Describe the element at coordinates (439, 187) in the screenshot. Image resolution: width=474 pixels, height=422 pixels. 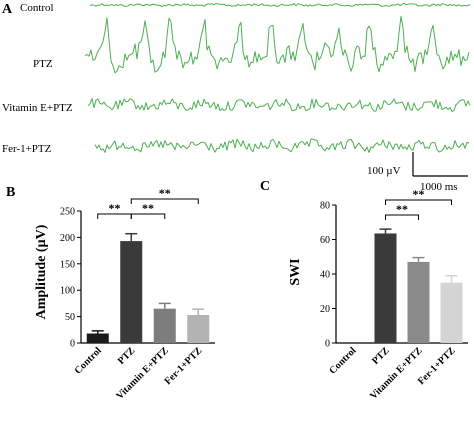
I see `scale-bar-time-label: 1000 ms` at that location.